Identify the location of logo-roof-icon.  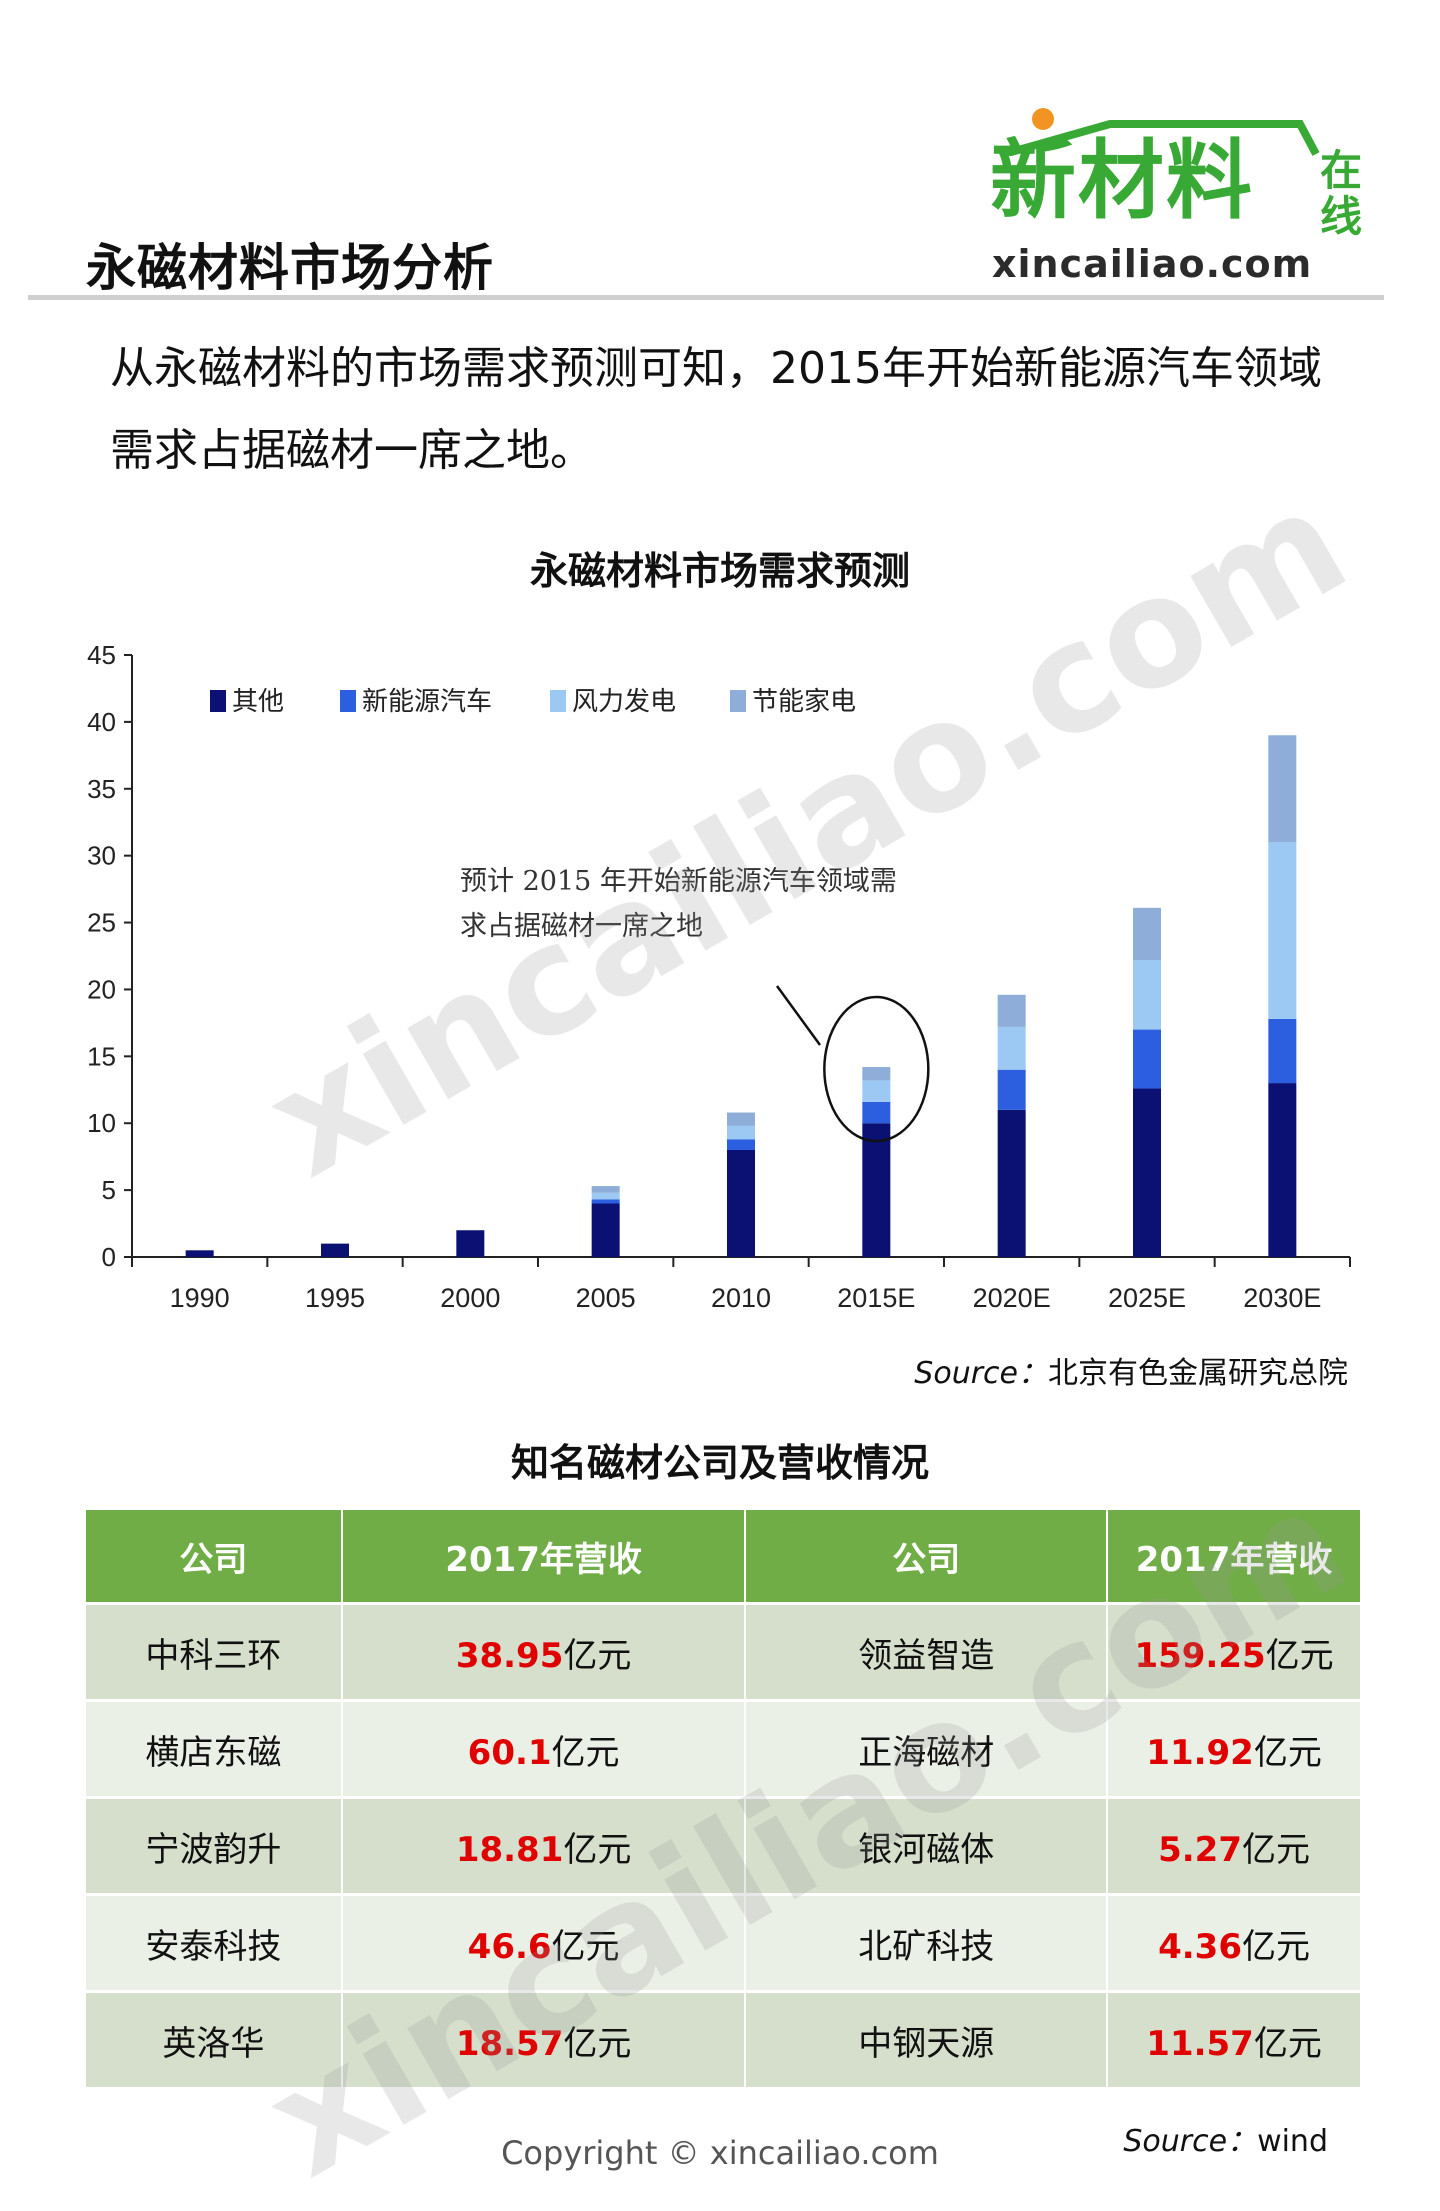
(1161, 138).